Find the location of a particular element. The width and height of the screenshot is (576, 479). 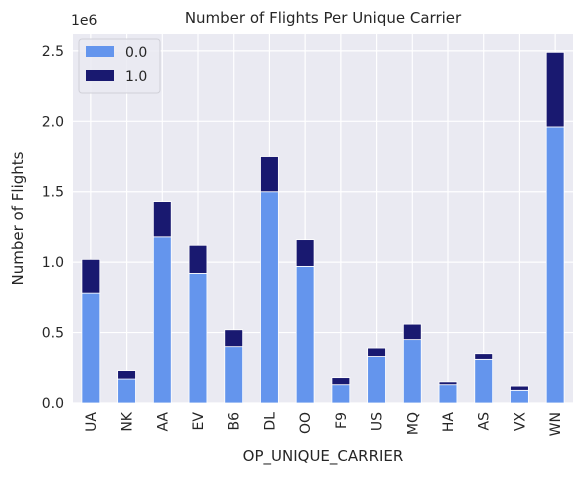

y-offset-label: 1e6 is located at coordinates (84, 21).